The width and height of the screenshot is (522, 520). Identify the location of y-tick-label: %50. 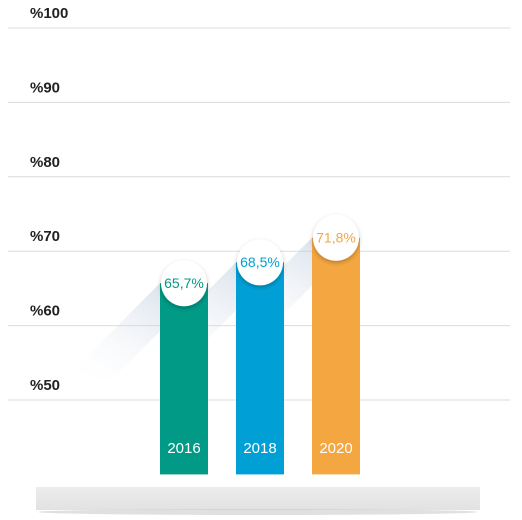
(45, 385).